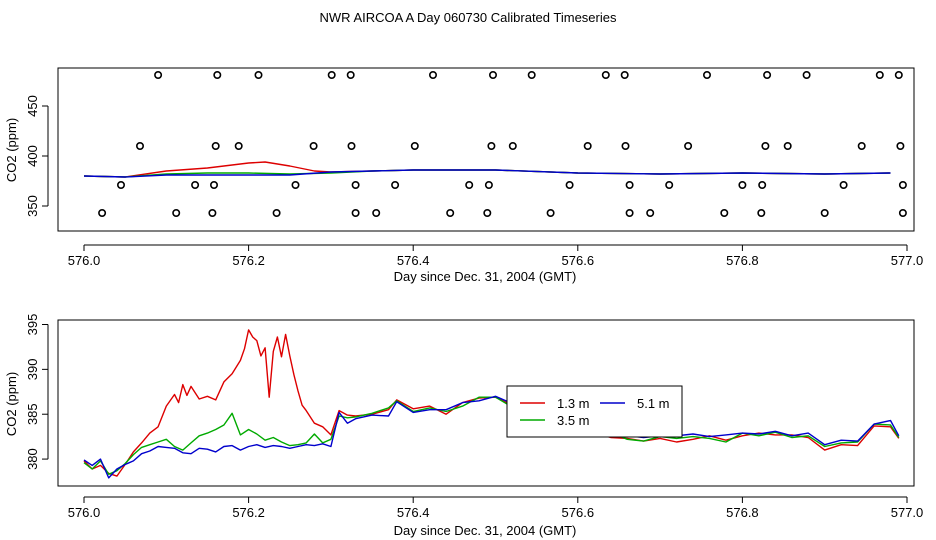 Image resolution: width=936 pixels, height=540 pixels. What do you see at coordinates (653, 403) in the screenshot?
I see `legend-label-2: 5.1 m` at bounding box center [653, 403].